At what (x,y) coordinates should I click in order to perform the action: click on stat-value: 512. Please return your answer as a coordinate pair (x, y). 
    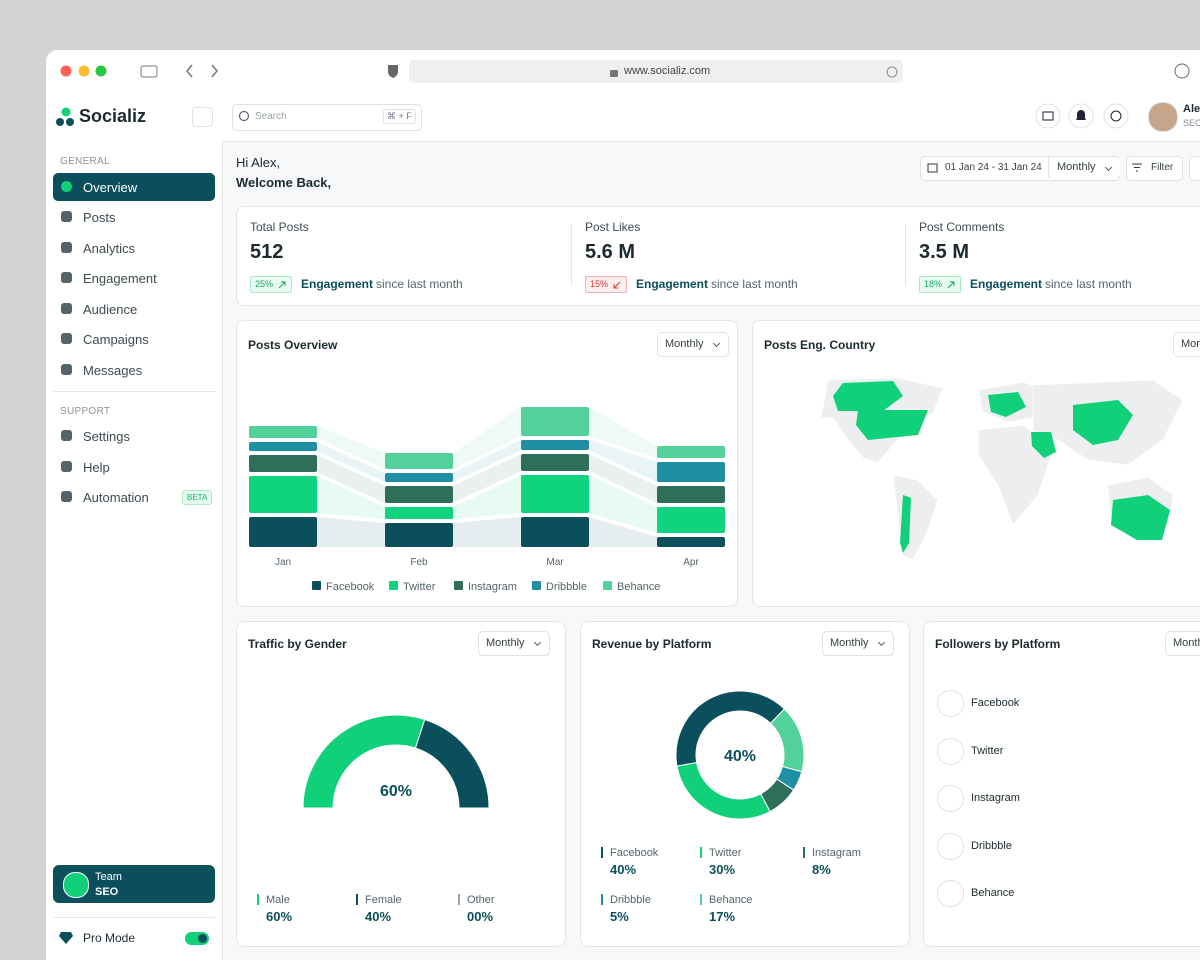
    Looking at the image, I should click on (267, 252).